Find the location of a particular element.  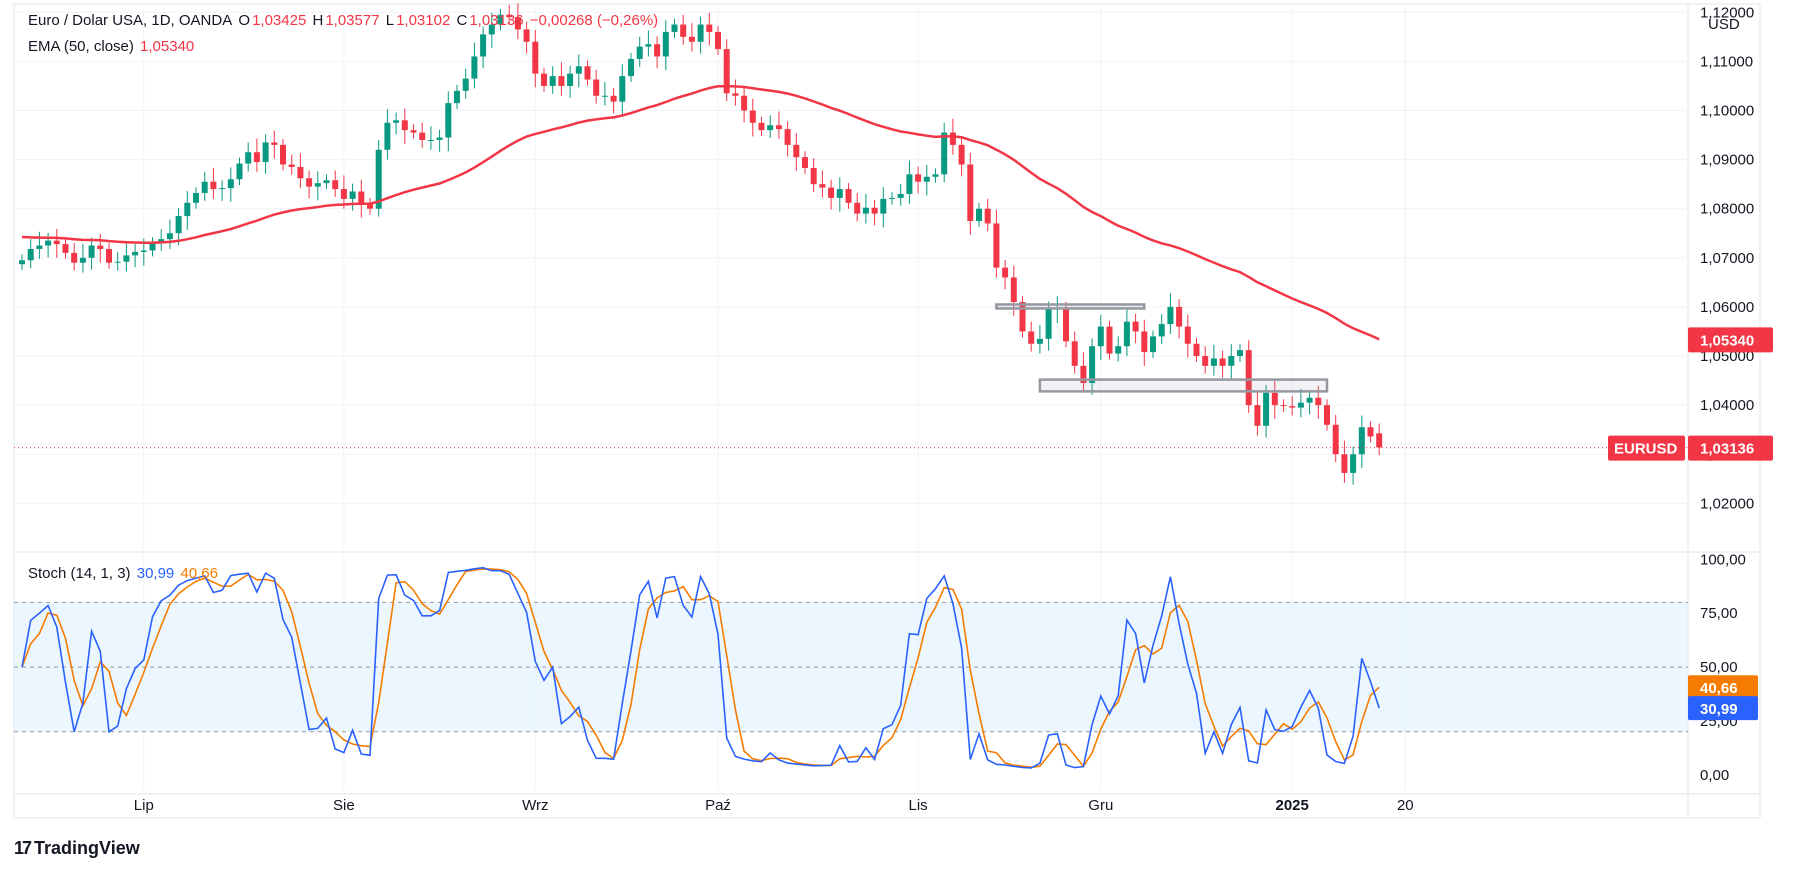

open-label: O is located at coordinates (244, 20).